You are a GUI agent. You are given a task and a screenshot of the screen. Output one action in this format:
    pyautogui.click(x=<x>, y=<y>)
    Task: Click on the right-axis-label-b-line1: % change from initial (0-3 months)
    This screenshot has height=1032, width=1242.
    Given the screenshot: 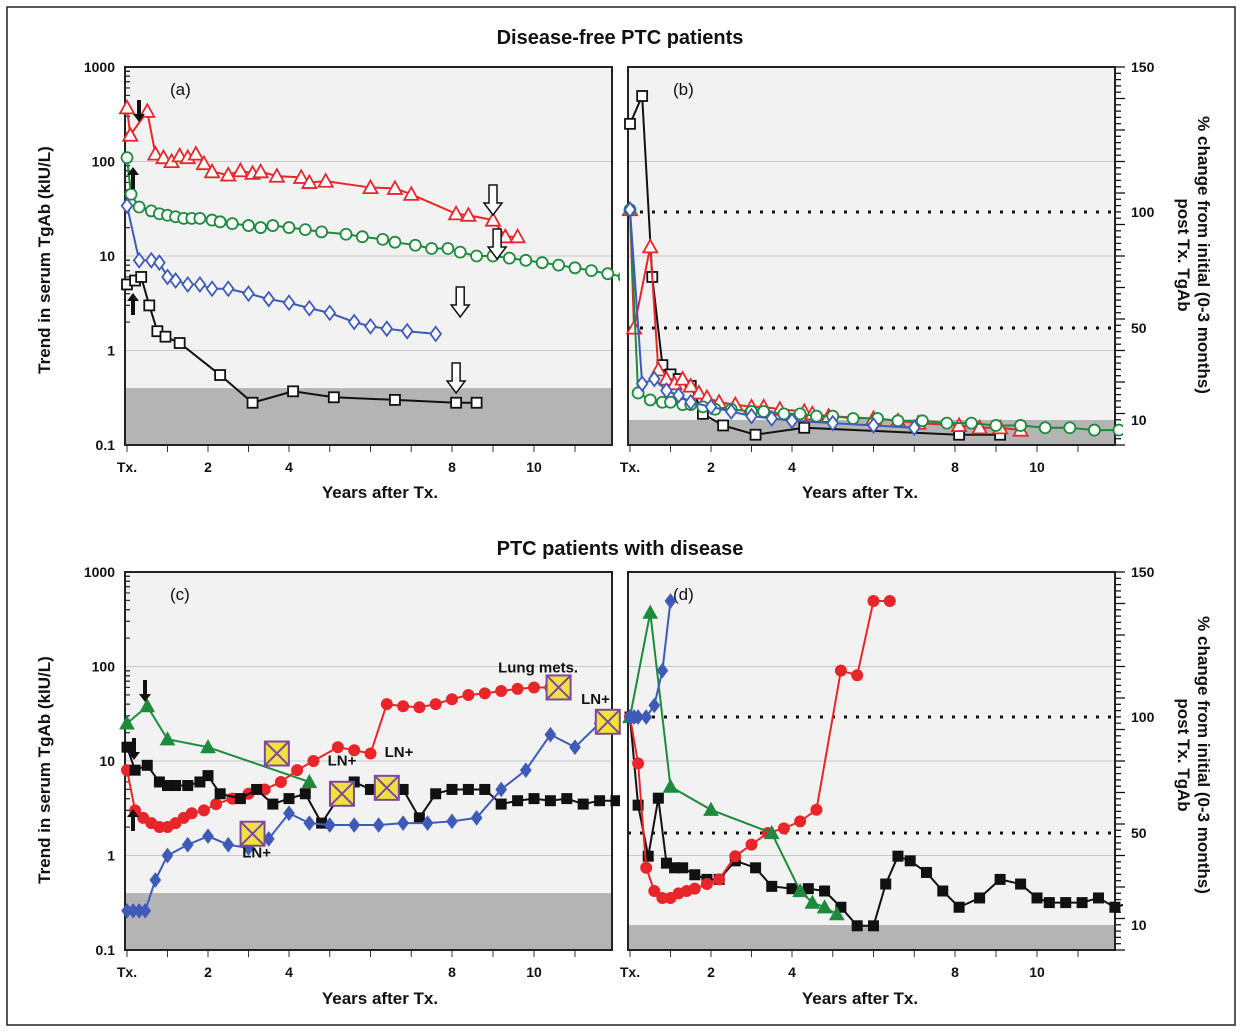 What is the action you would take?
    pyautogui.click(x=1203, y=255)
    